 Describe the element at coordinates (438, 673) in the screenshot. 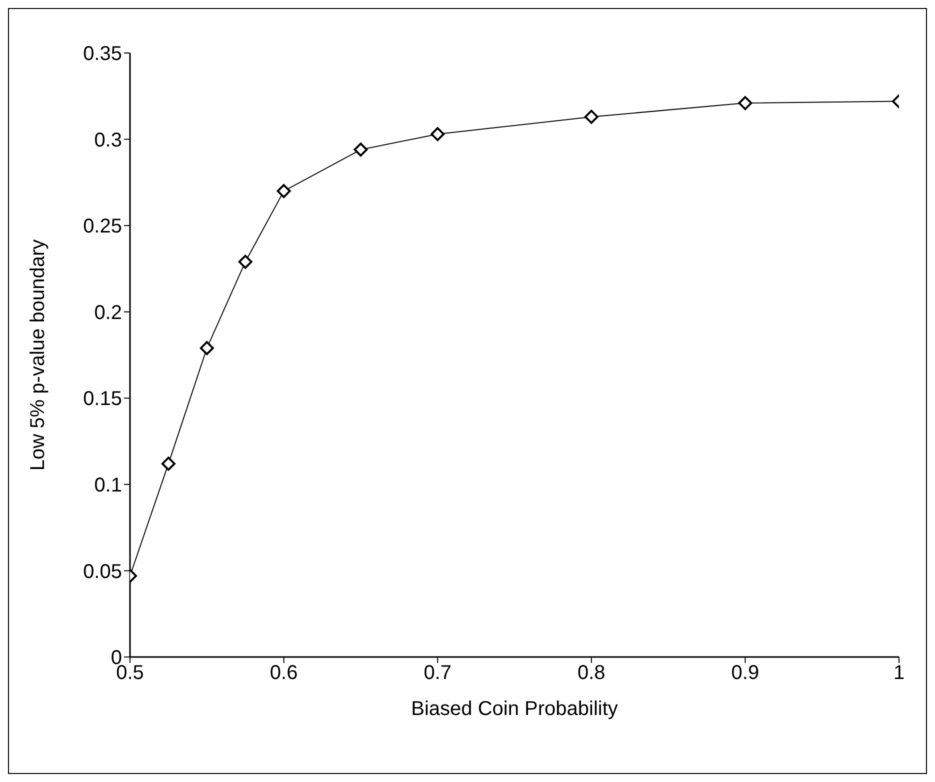

I see `x-tick-label: 0.7` at that location.